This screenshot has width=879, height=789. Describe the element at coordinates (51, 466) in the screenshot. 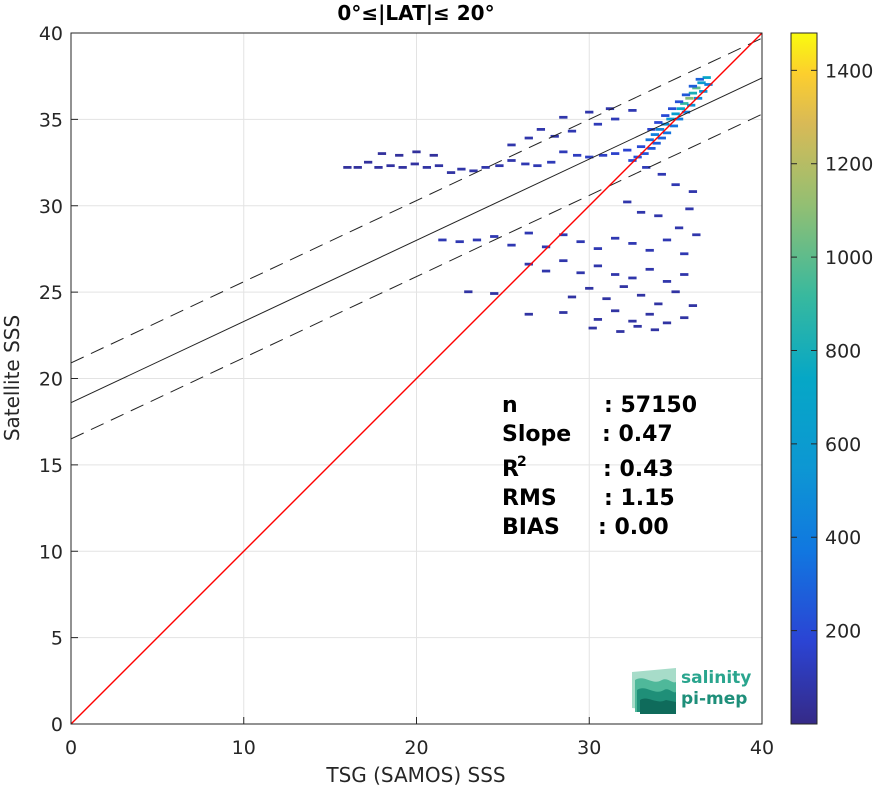

I see `y-tick-label: 15` at that location.